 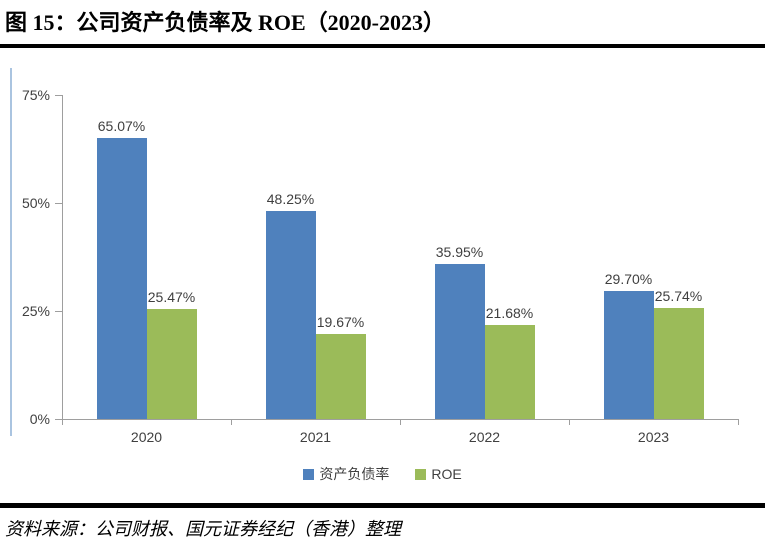 I want to click on x-category-label: 2020, so click(x=146, y=437).